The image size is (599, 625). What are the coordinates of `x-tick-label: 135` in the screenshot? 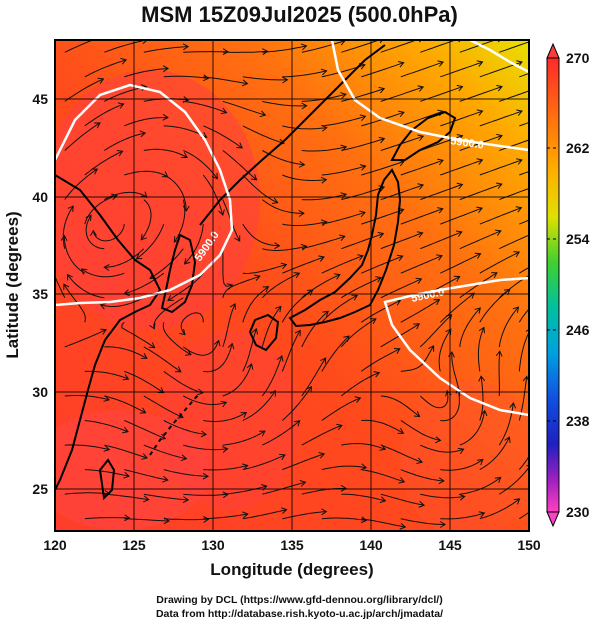 It's located at (292, 545).